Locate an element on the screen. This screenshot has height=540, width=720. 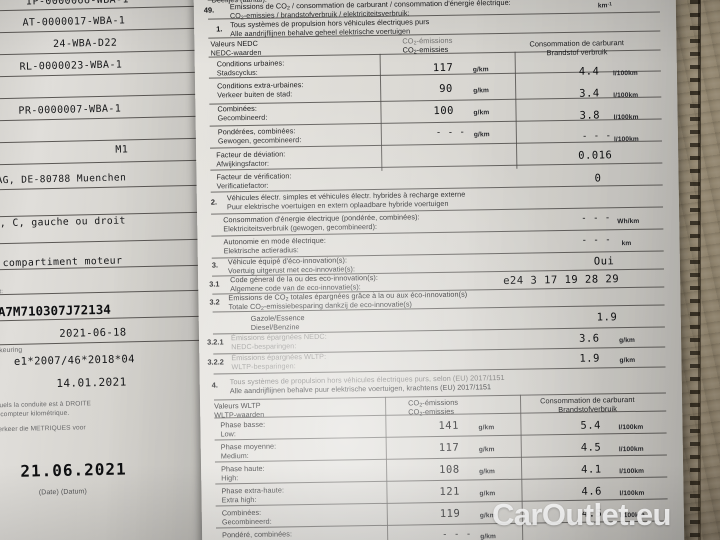
wltp-row-label-nl: Gecombineerd: is located at coordinates (246, 521).